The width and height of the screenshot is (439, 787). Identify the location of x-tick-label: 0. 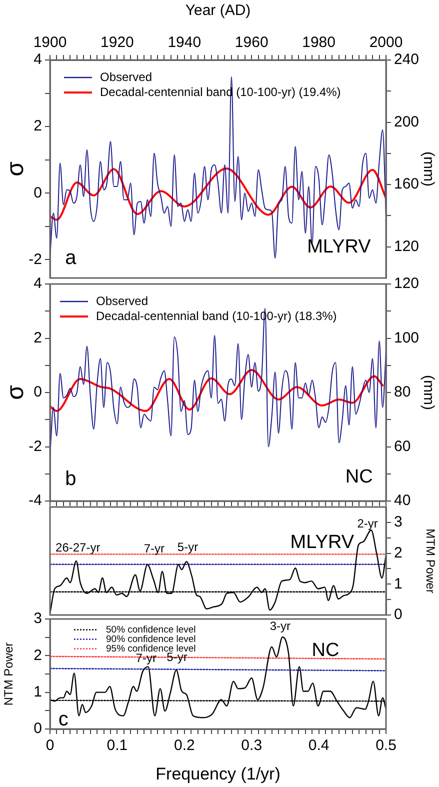
(50, 745).